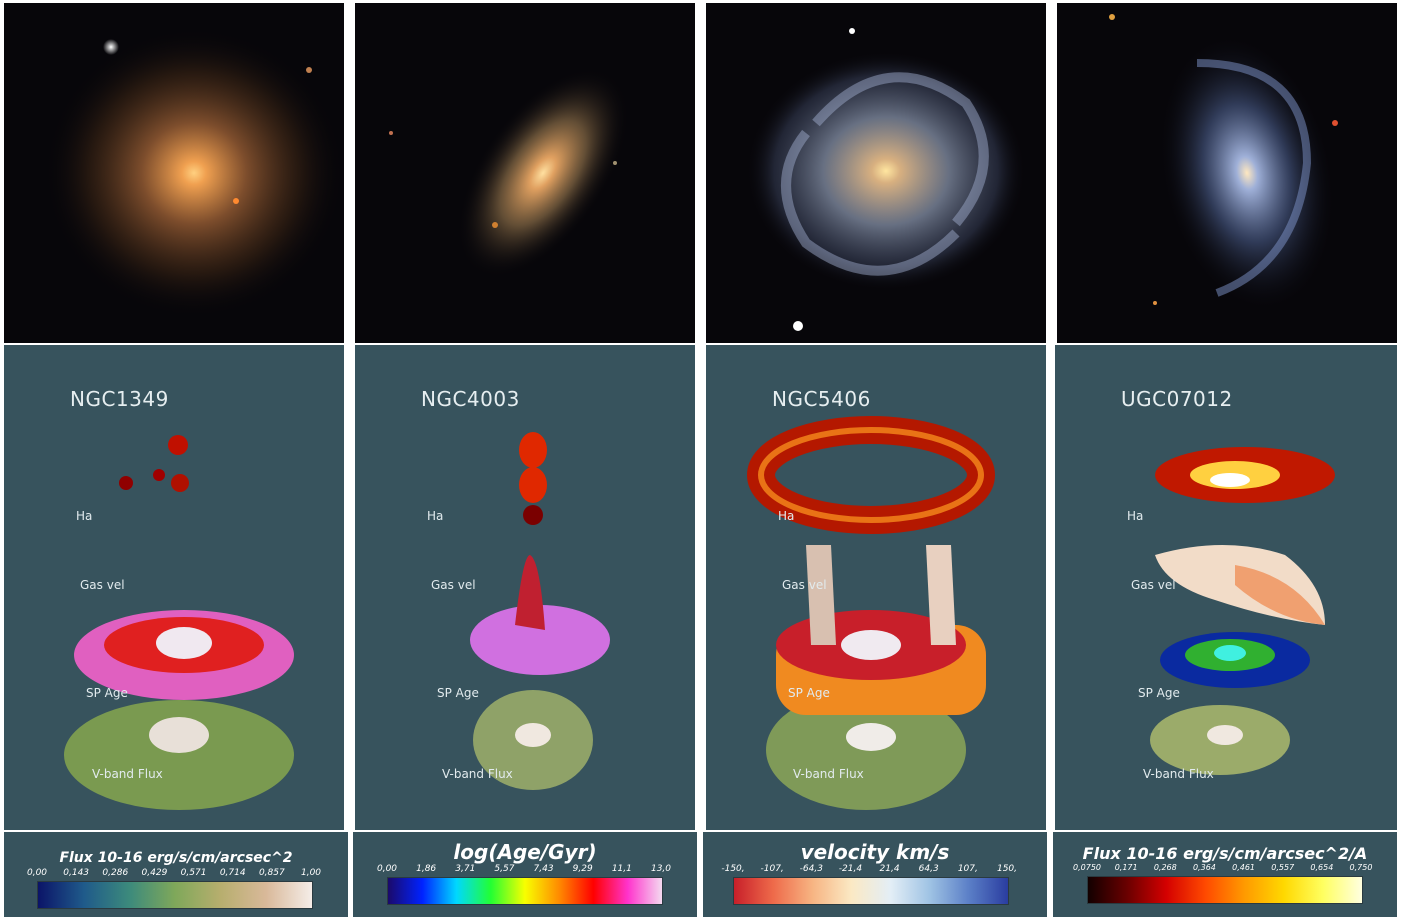 The image size is (1405, 917). I want to click on map-panel-2: NGC4003 Ha Gas vel SP Age V-band Flux, so click(525, 587).